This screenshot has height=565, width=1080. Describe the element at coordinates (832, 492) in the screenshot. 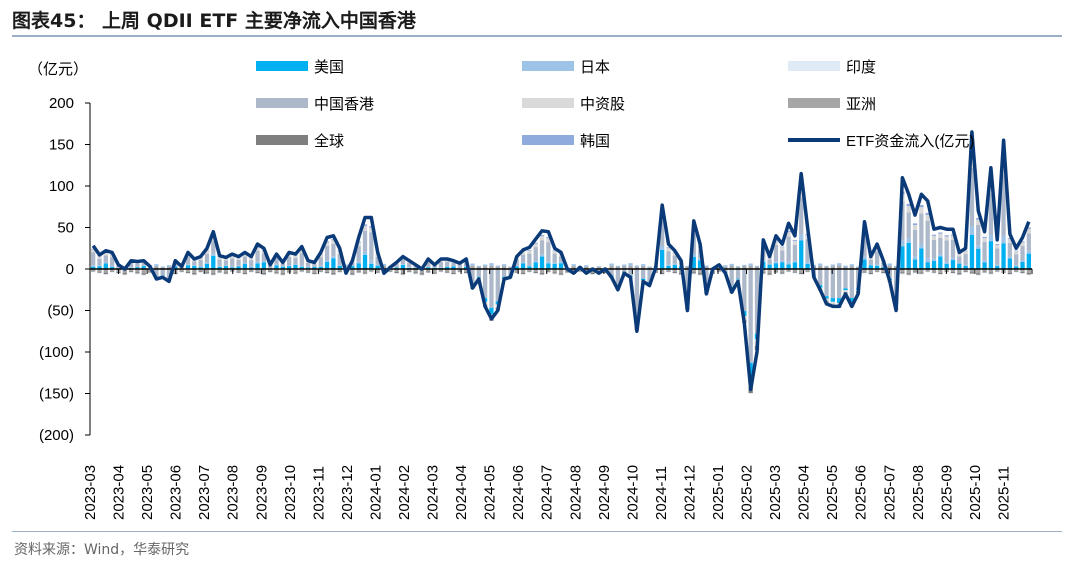

I see `x-tick-label: 2025-05` at that location.